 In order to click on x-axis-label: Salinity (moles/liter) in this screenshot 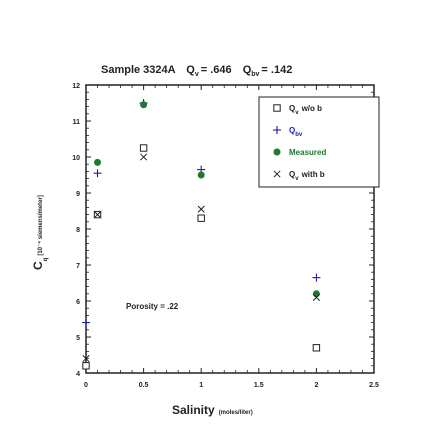, I will do `click(212, 410)`.